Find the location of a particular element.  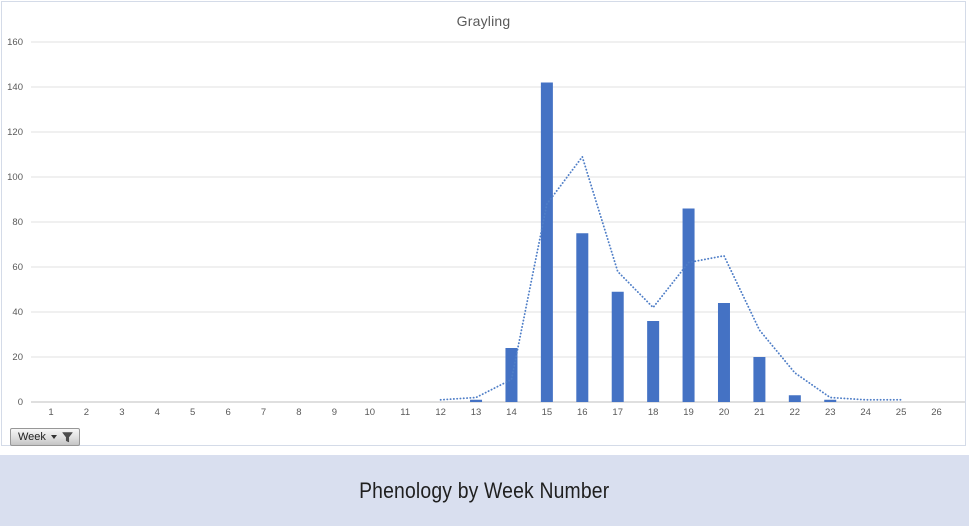

x-axis-label: 13 is located at coordinates (476, 412).